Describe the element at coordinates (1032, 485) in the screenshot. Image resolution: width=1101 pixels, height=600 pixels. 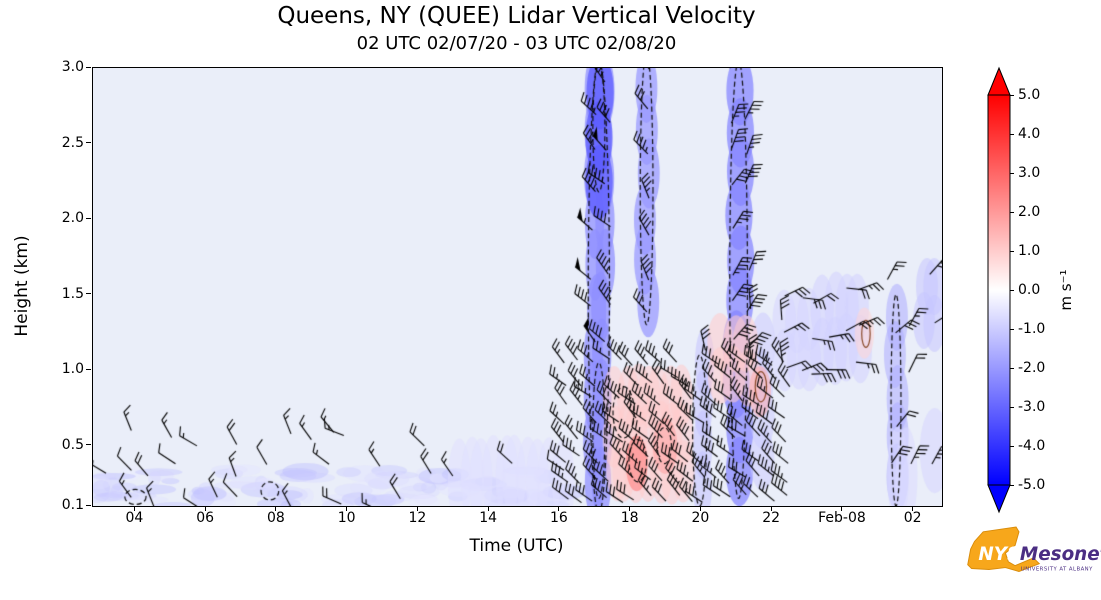
I see `colorbar-tick-label: -5.0` at that location.